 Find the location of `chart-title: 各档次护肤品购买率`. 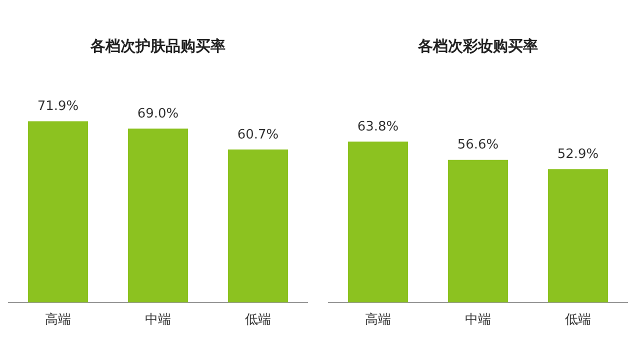

chart-title: 各档次护肤品购买率 is located at coordinates (158, 45).